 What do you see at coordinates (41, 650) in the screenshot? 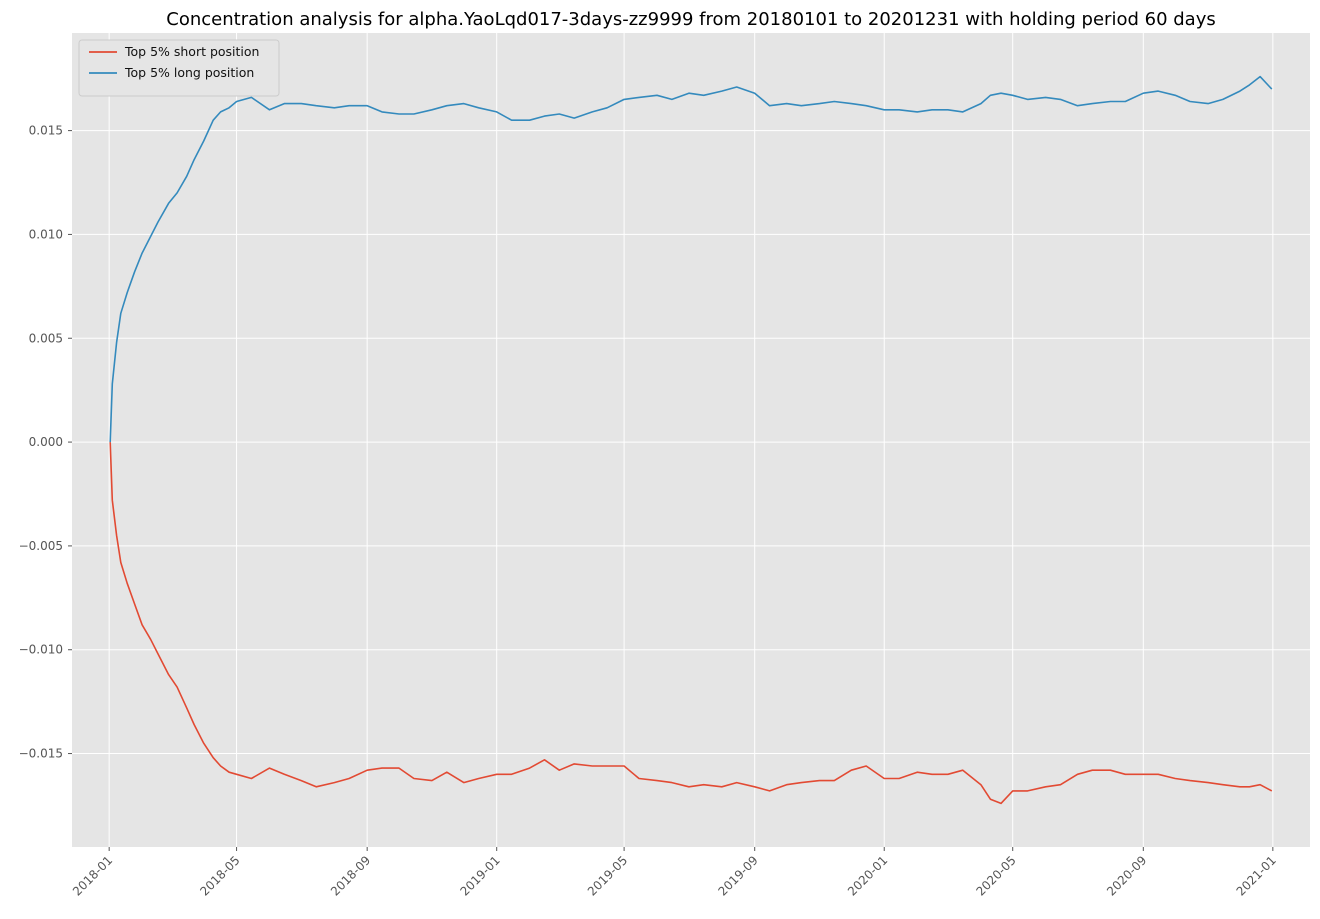
I see `y-tick-label: −0.010` at bounding box center [41, 650].